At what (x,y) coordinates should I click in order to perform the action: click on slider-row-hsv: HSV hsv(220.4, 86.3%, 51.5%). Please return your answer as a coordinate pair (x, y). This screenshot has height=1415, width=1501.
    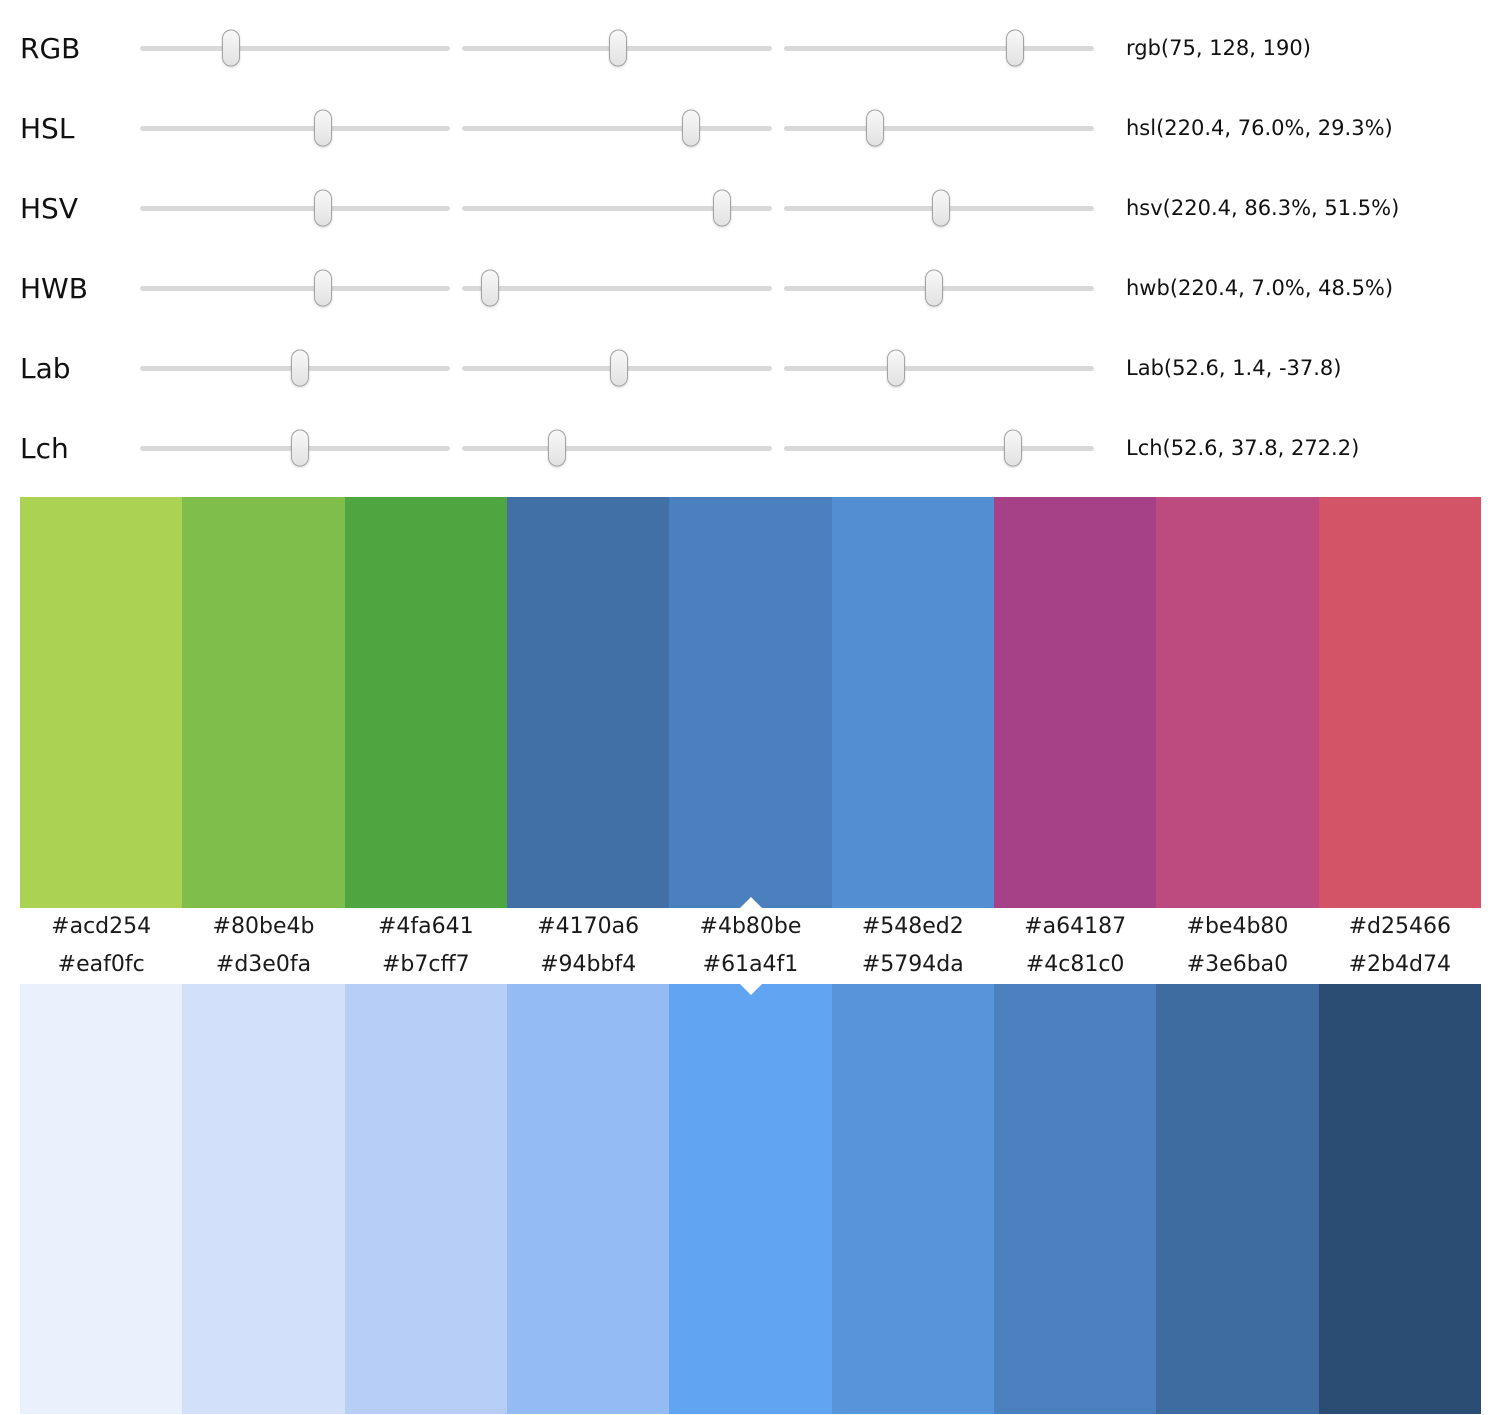
    Looking at the image, I should click on (750, 208).